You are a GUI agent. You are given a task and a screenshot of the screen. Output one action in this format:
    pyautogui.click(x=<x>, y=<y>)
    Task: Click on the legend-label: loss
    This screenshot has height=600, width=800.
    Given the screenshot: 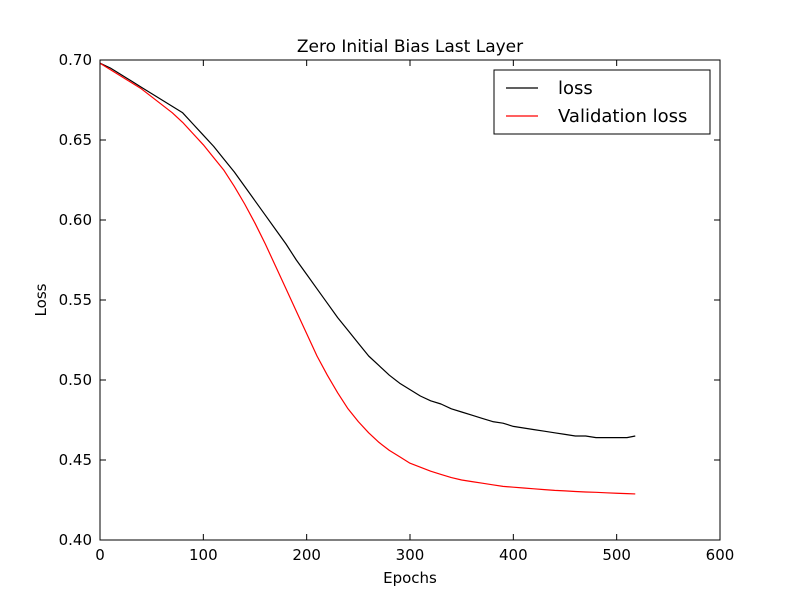 What is the action you would take?
    pyautogui.click(x=575, y=88)
    